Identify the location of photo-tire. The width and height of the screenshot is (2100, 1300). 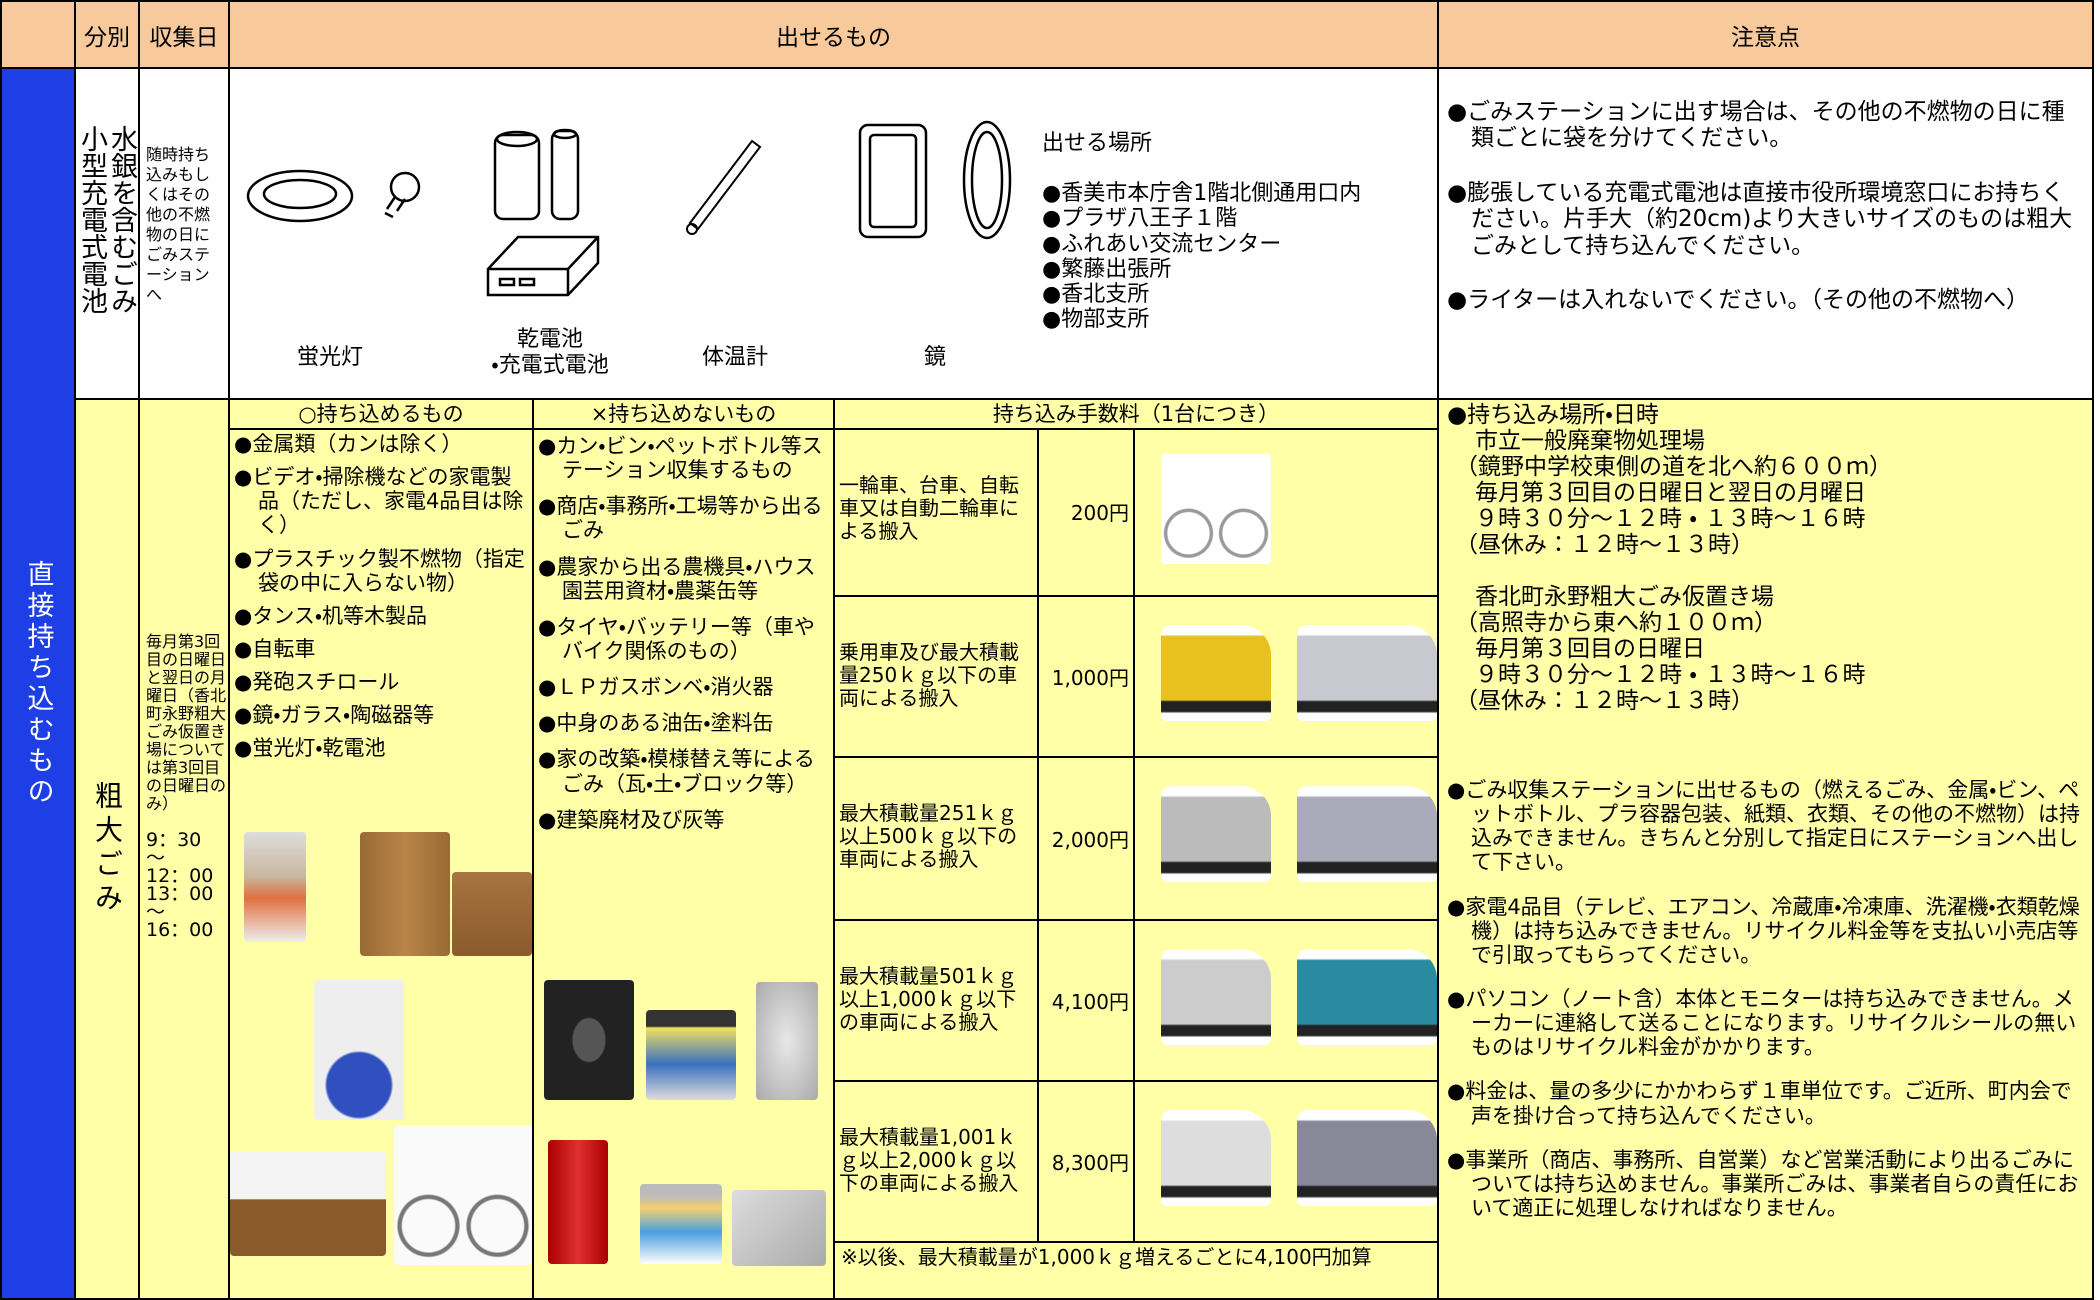
(589, 1040).